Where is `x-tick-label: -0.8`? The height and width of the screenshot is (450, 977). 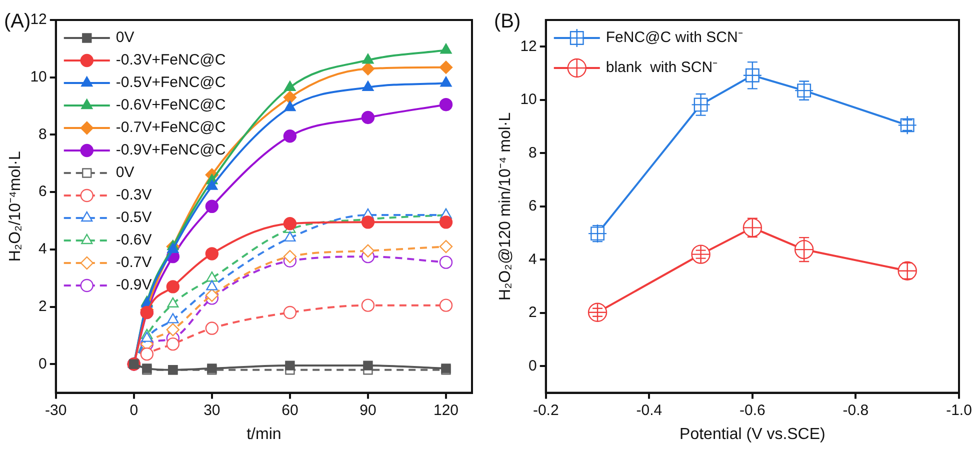 x-tick-label: -0.8 is located at coordinates (855, 410).